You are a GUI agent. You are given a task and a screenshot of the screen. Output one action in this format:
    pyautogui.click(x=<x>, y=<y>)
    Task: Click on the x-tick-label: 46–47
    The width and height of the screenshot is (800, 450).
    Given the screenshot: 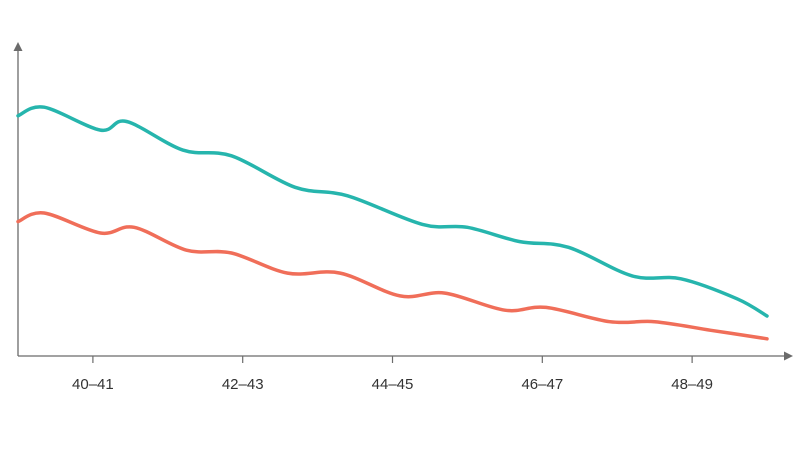 What is the action you would take?
    pyautogui.click(x=542, y=384)
    